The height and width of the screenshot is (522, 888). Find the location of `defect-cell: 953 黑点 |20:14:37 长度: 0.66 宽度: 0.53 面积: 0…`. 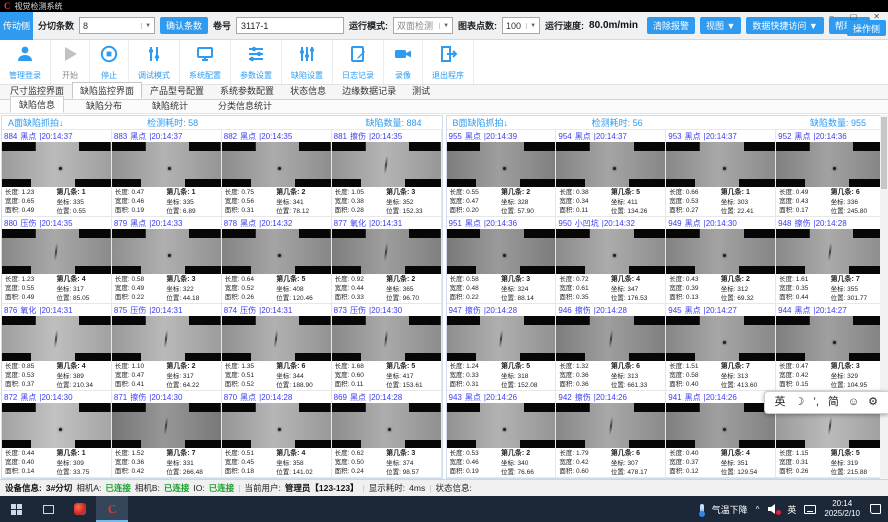

defect-cell: 953 黑点 |20:14:37 长度: 0.66 宽度: 0.53 面积: 0… is located at coordinates (721, 173).